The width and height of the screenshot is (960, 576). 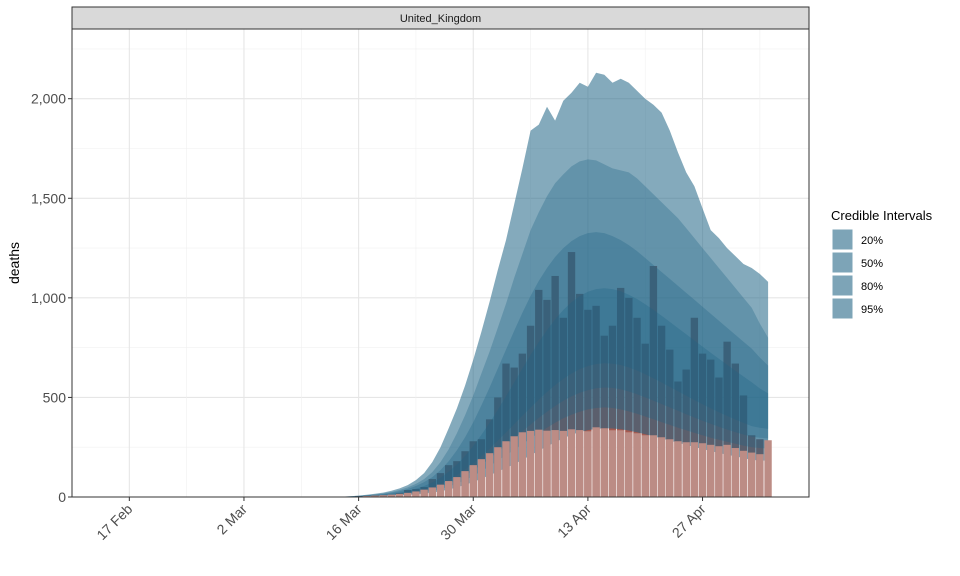 I want to click on legend-label: 80%, so click(x=872, y=287).